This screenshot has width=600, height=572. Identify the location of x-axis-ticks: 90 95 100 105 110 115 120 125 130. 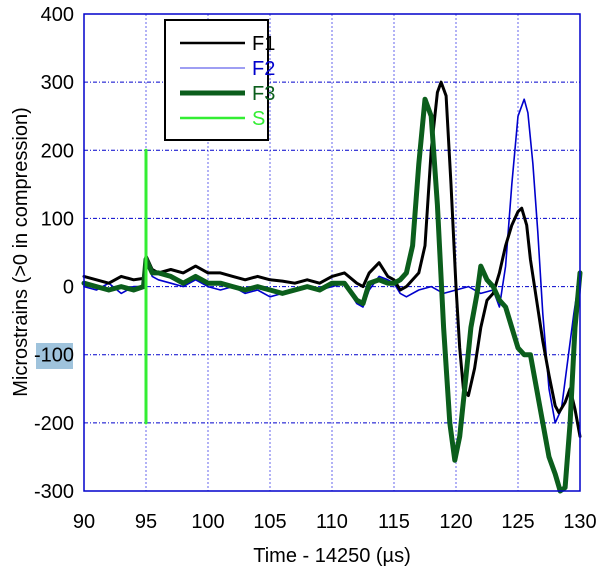
(335, 522).